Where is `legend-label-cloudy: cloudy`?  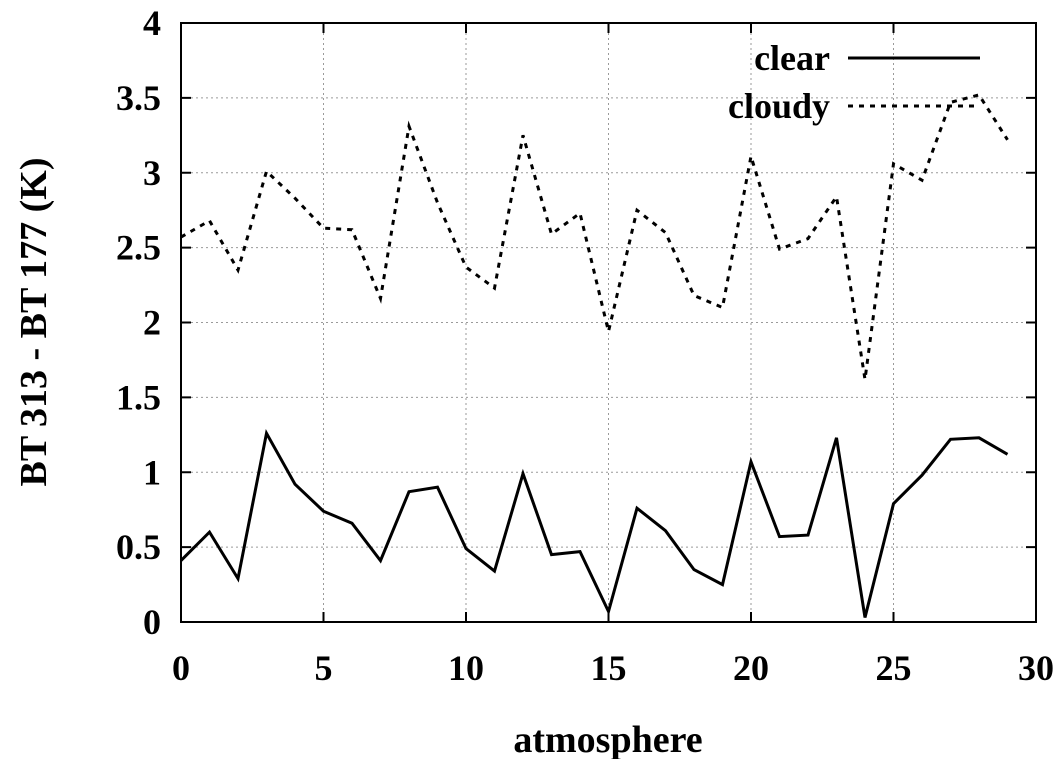 legend-label-cloudy: cloudy is located at coordinates (779, 106).